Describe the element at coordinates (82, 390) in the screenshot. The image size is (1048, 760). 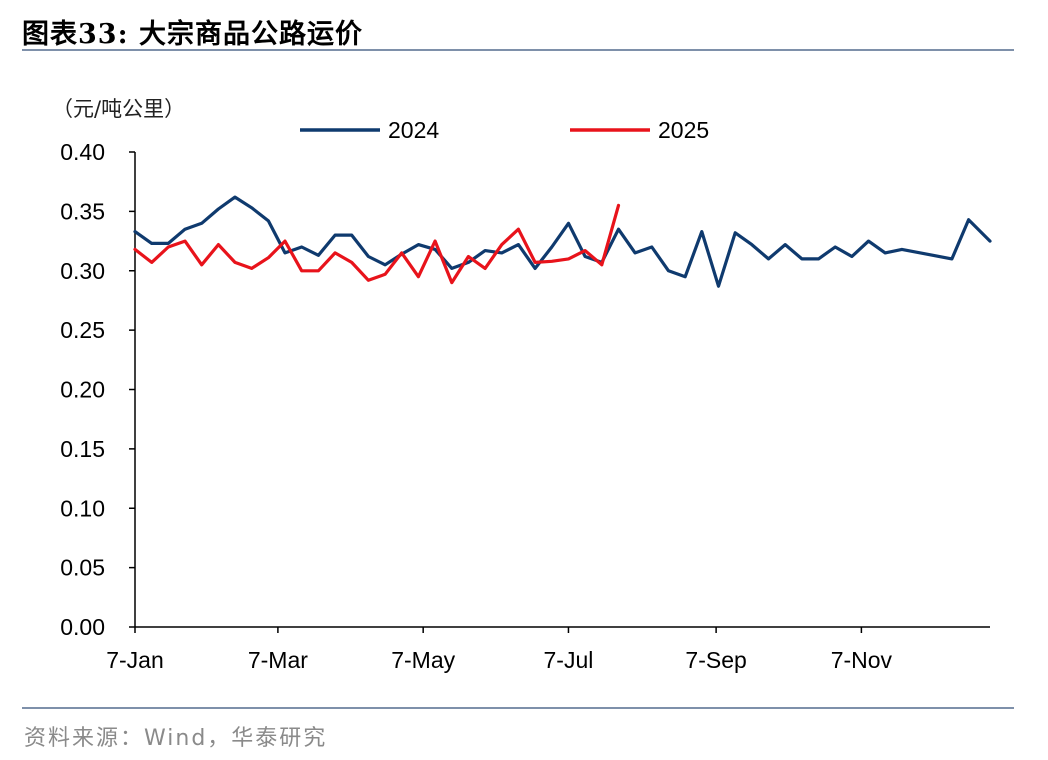
I see `y-tick-label: 0.20` at that location.